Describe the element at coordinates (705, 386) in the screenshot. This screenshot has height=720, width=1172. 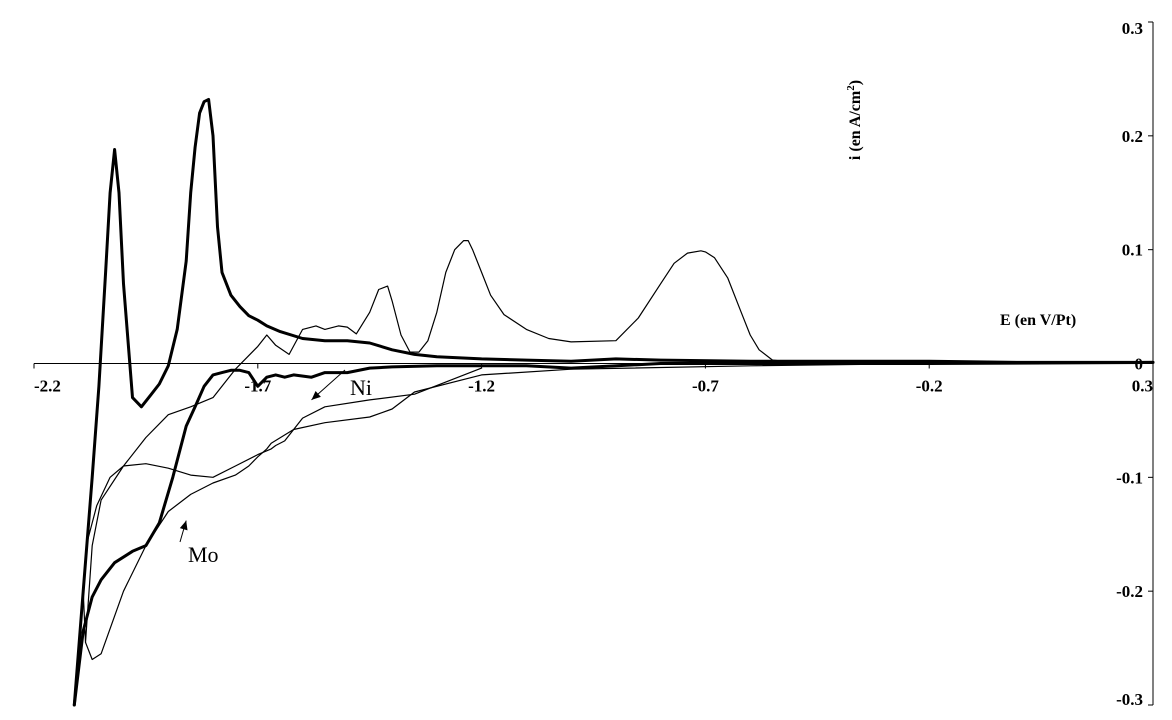
I see `x-tick-label: -0.7` at that location.